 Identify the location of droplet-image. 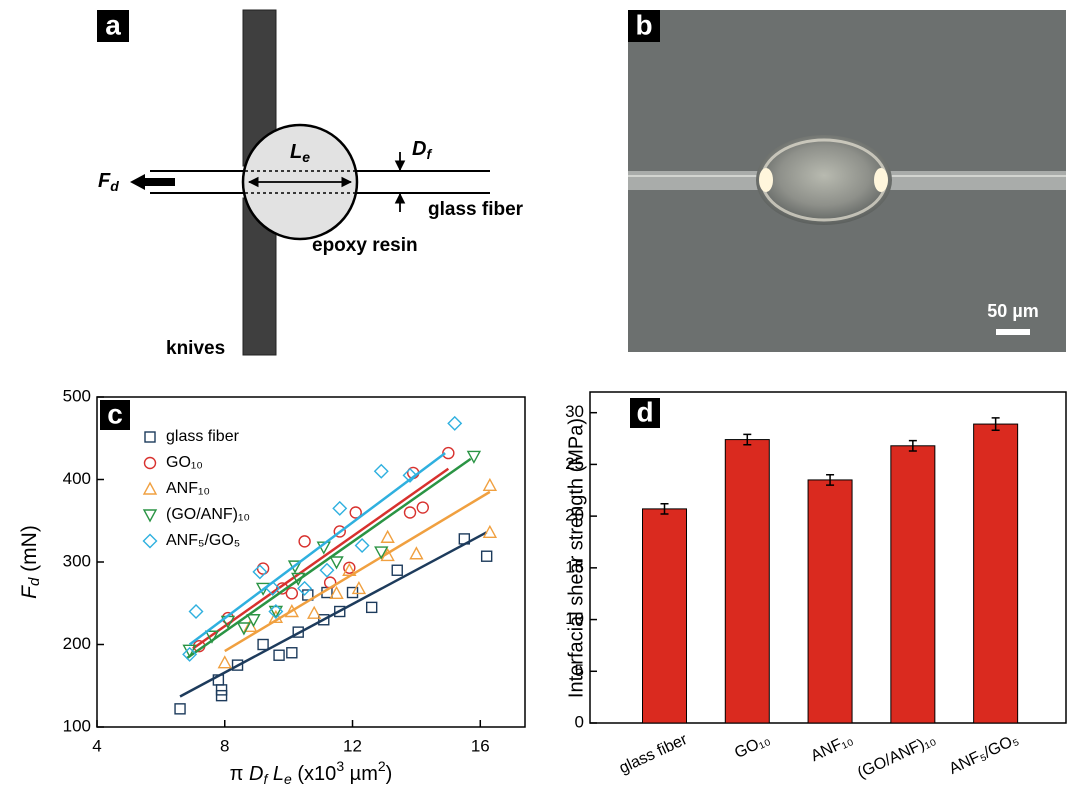
(824, 180).